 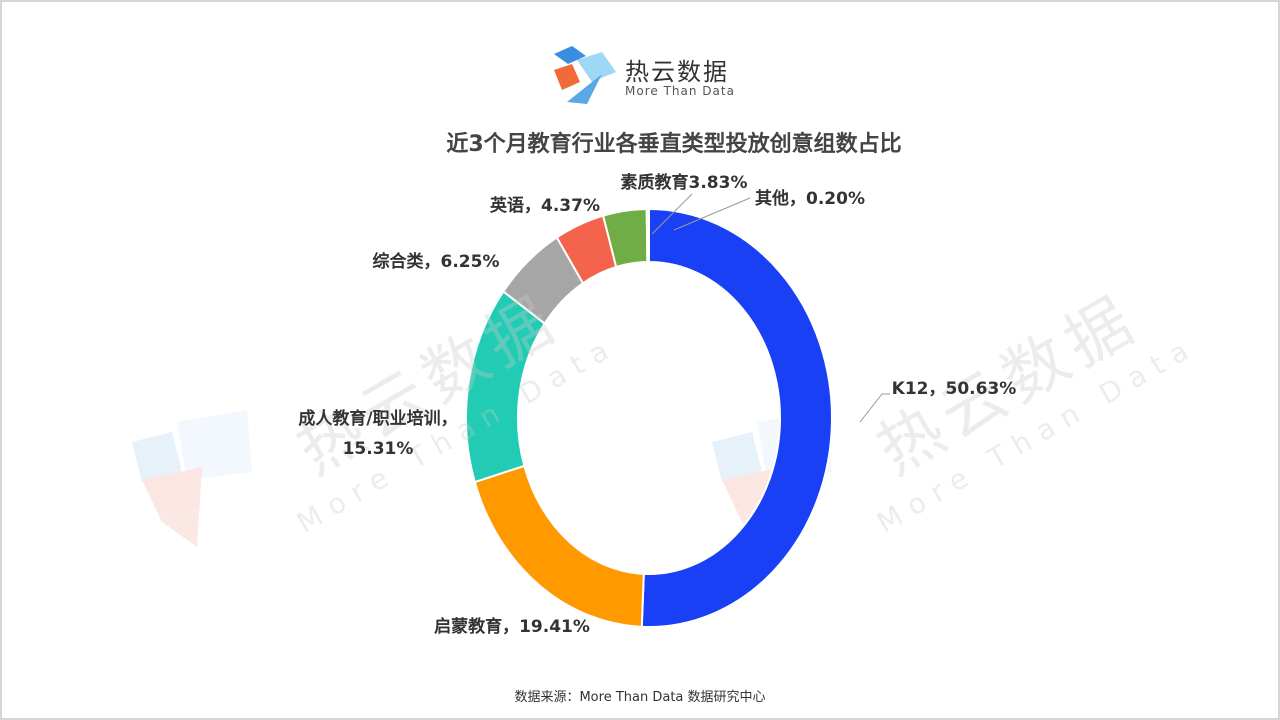 I want to click on data-label: 其他，0.20%, so click(x=810, y=199).